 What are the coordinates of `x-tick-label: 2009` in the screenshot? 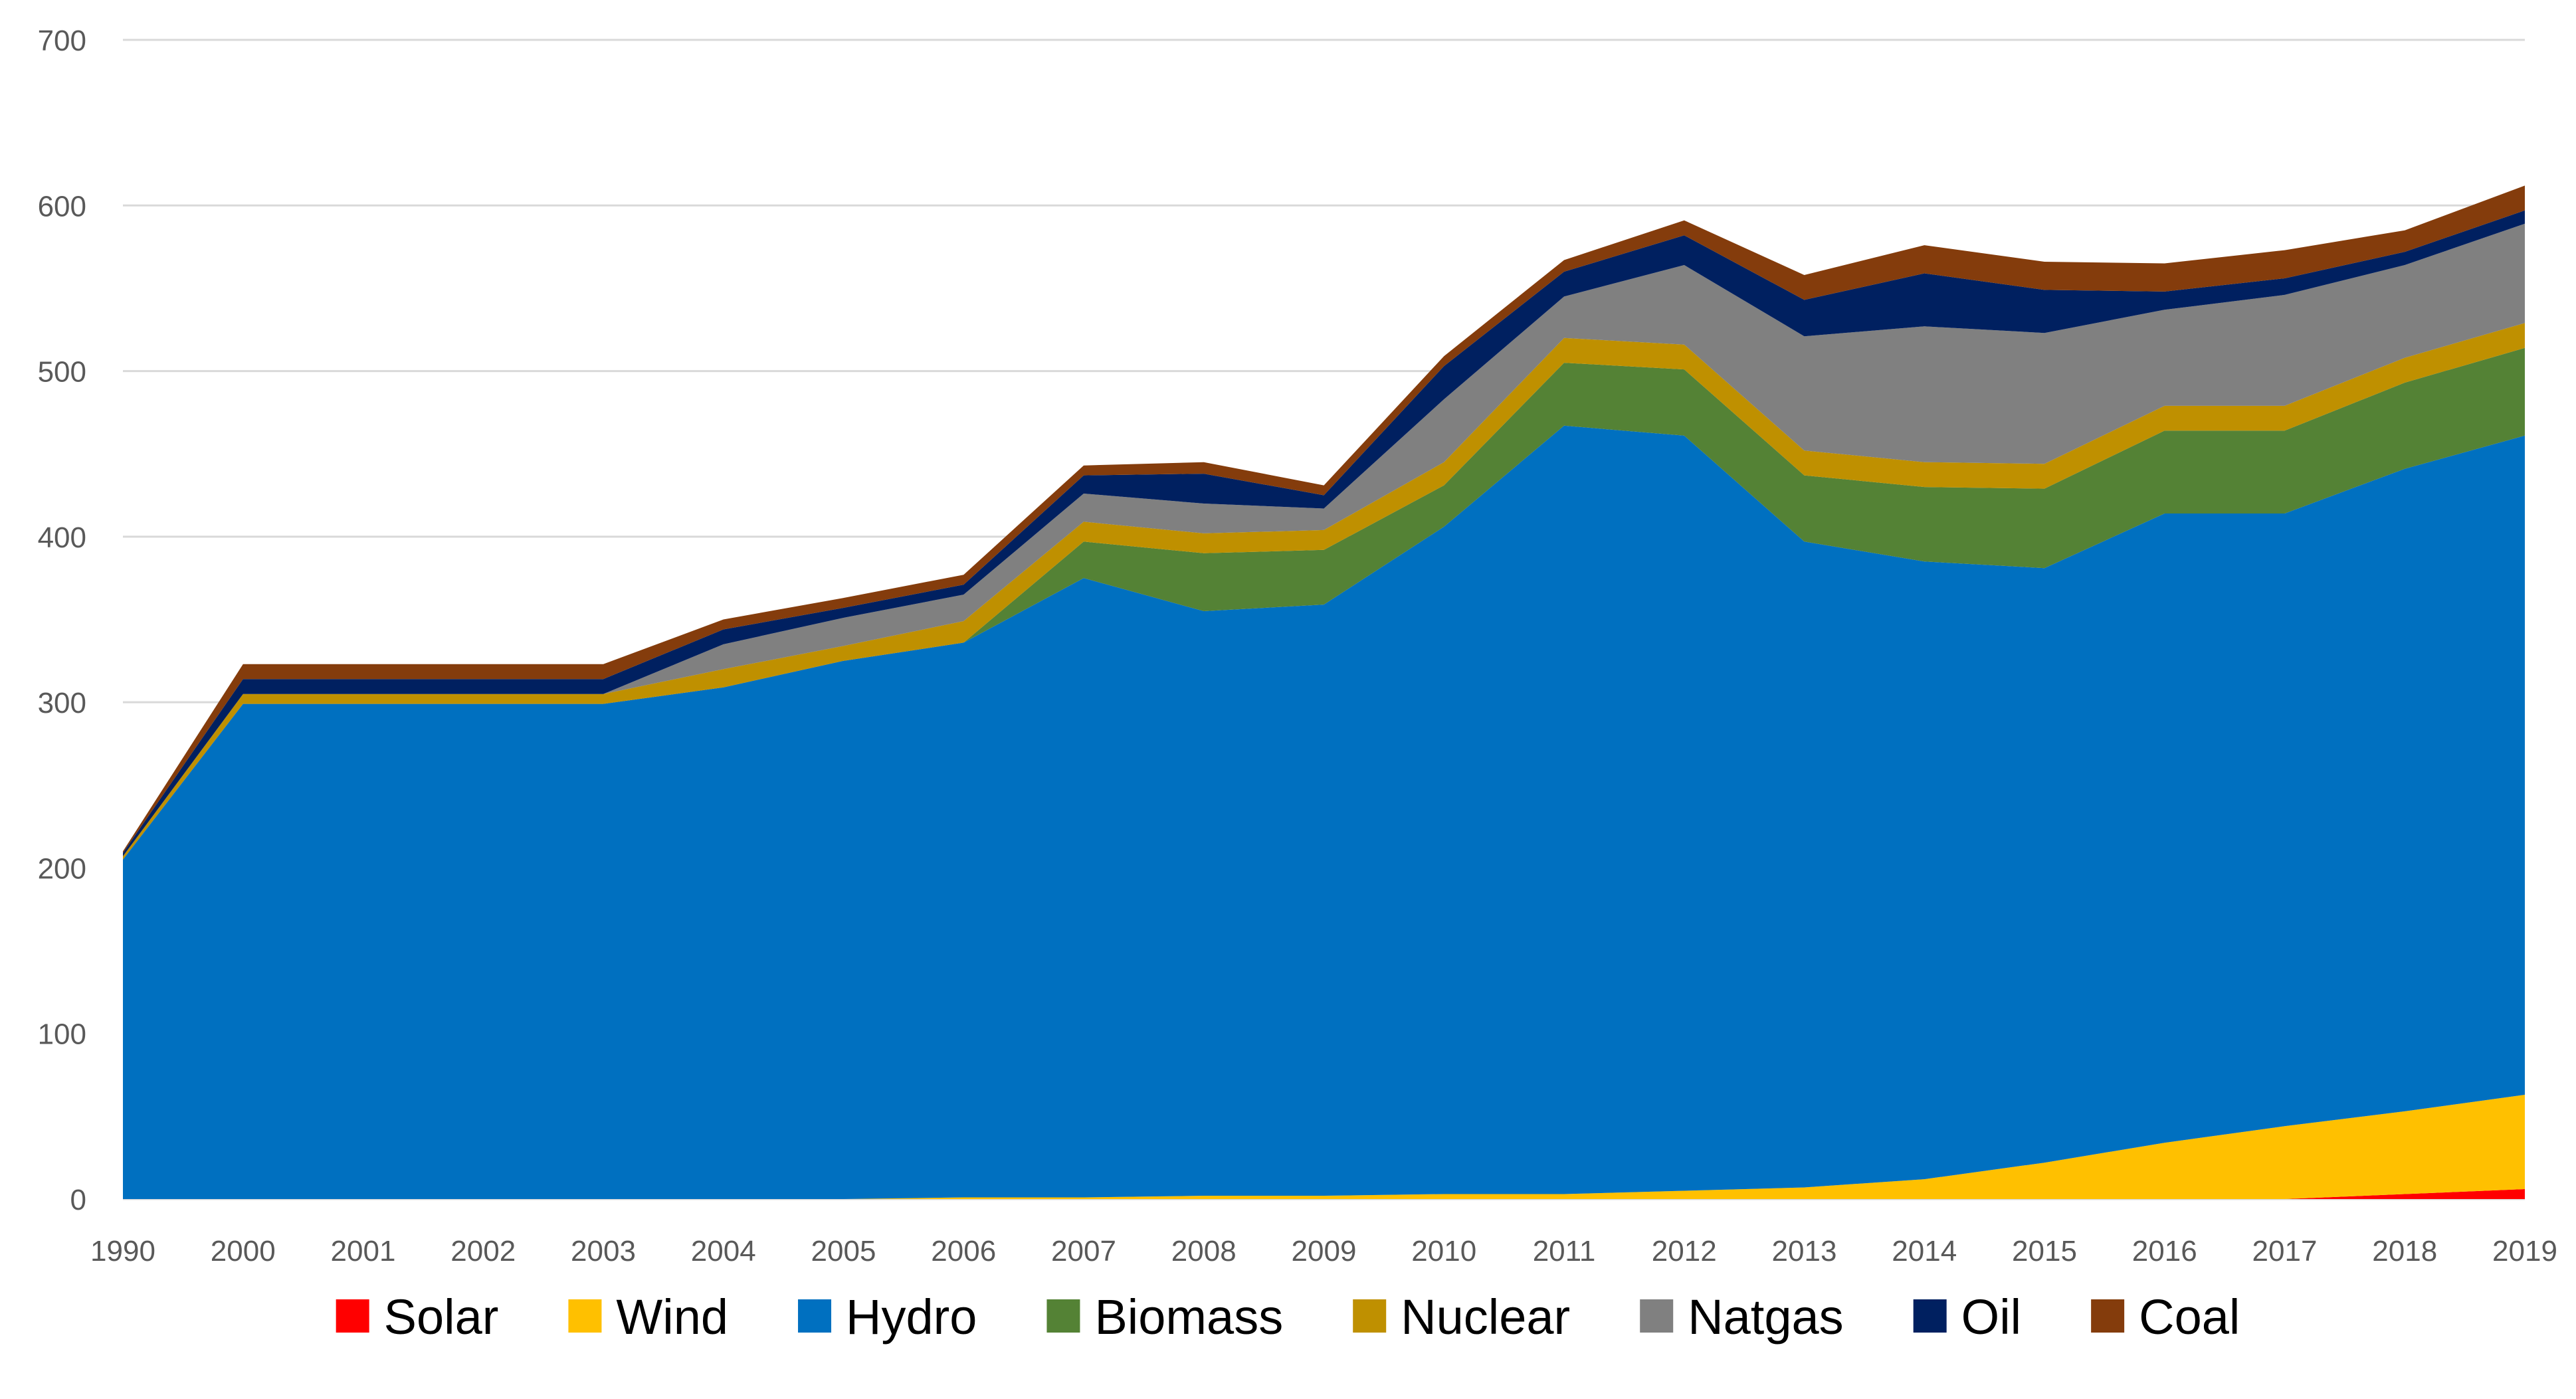 It's located at (1324, 1251).